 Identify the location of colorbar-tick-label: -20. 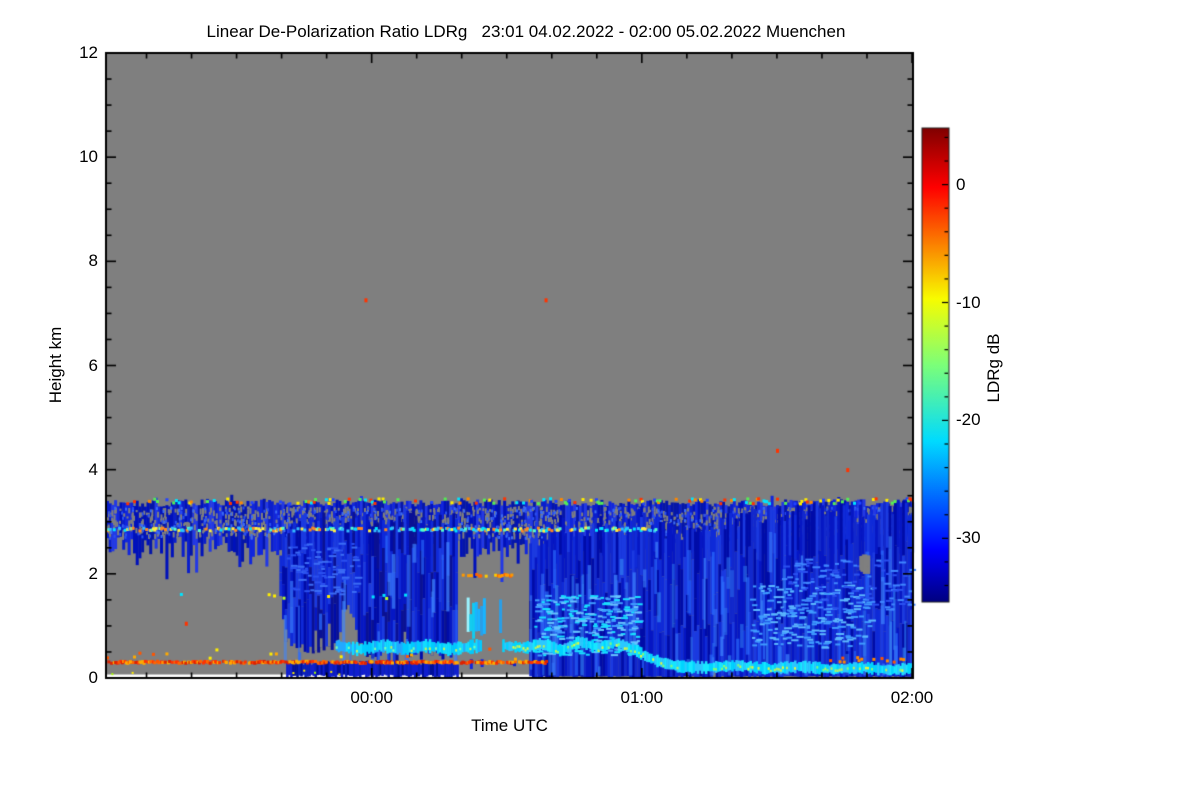
(968, 420).